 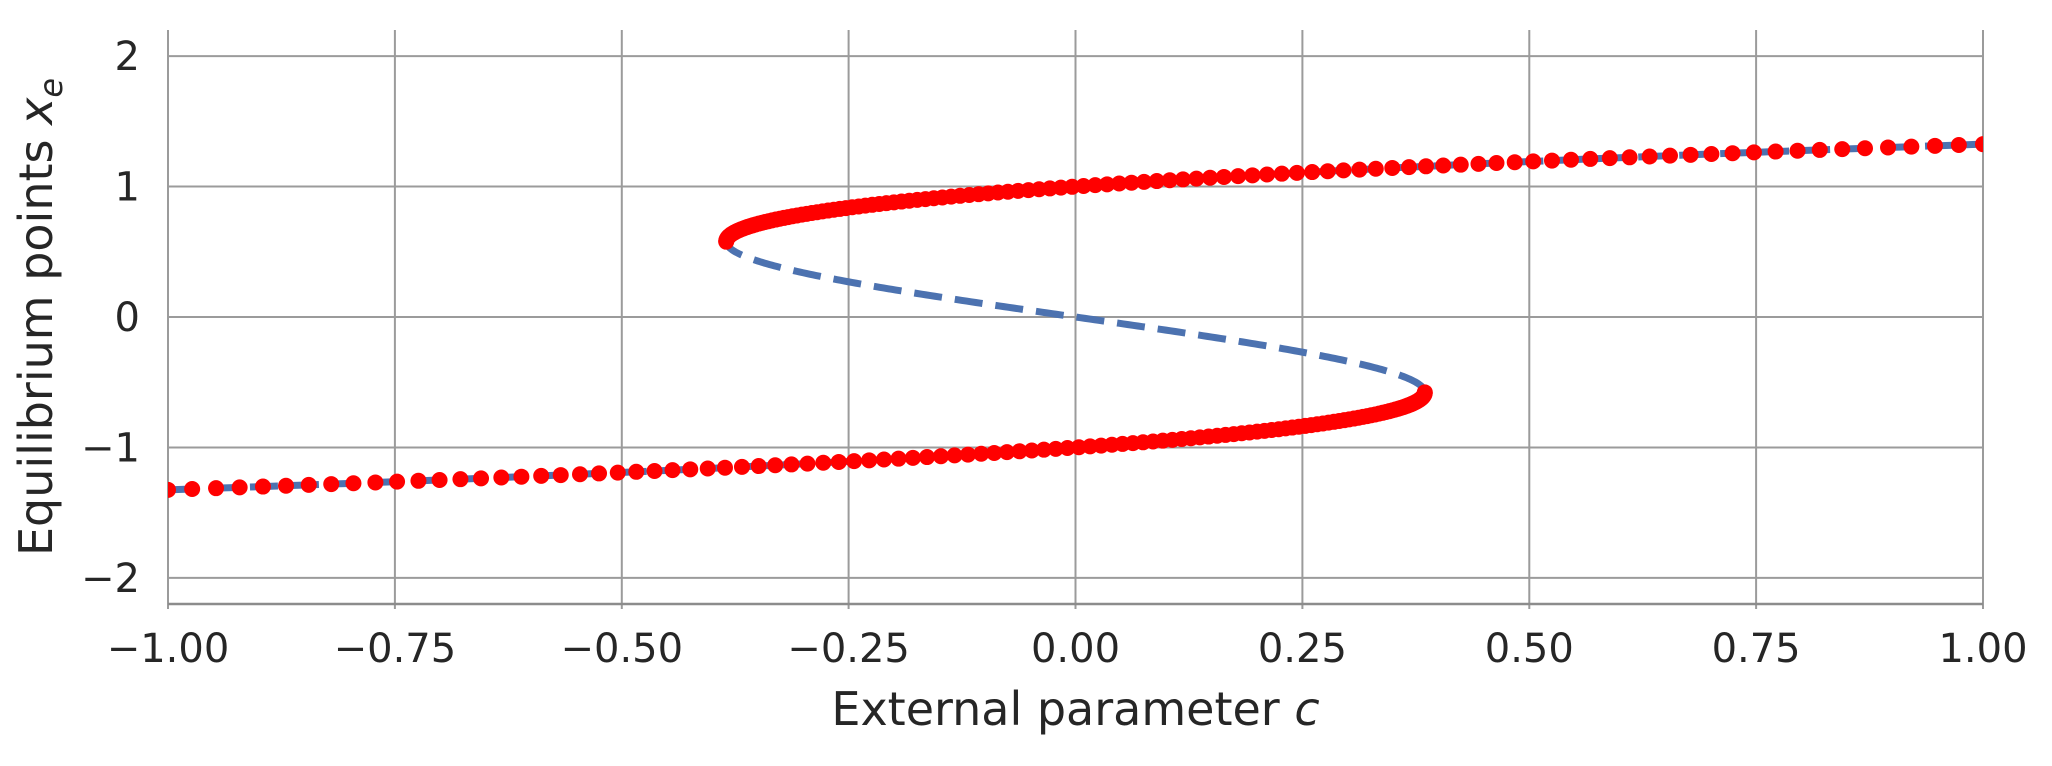 What do you see at coordinates (1529, 649) in the screenshot?
I see `svg-text: 0.50` at bounding box center [1529, 649].